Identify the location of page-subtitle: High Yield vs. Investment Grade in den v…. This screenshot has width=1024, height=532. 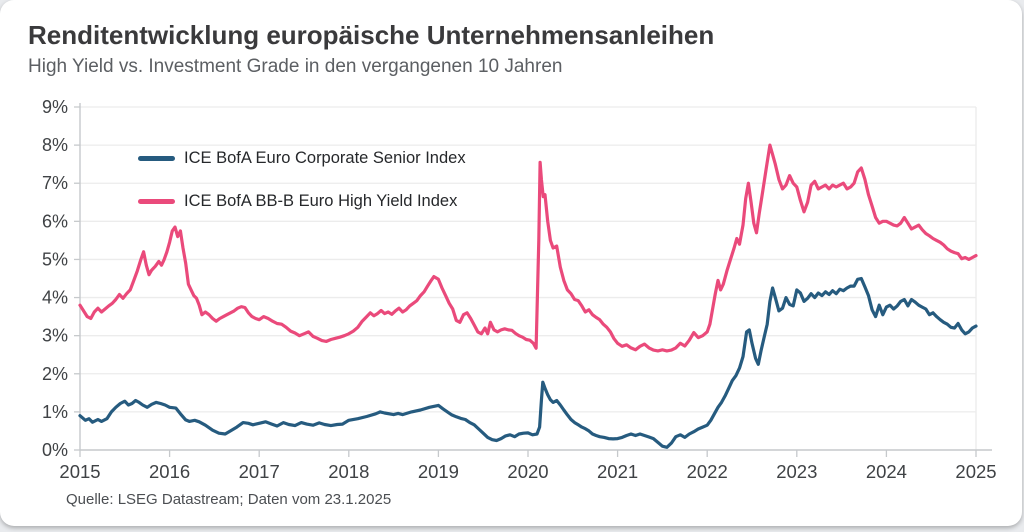
(295, 66).